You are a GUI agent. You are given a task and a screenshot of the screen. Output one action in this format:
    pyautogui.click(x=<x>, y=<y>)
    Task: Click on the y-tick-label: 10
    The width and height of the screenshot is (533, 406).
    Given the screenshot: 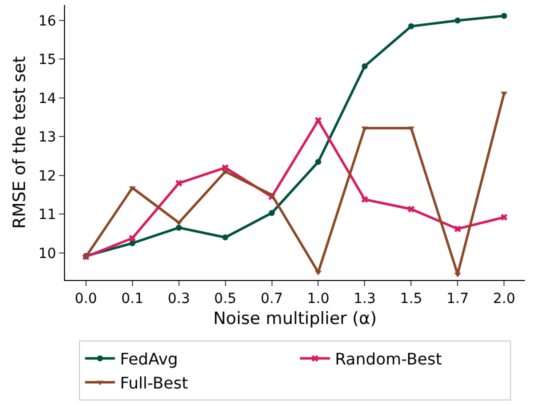 What is the action you would take?
    pyautogui.click(x=47, y=254)
    